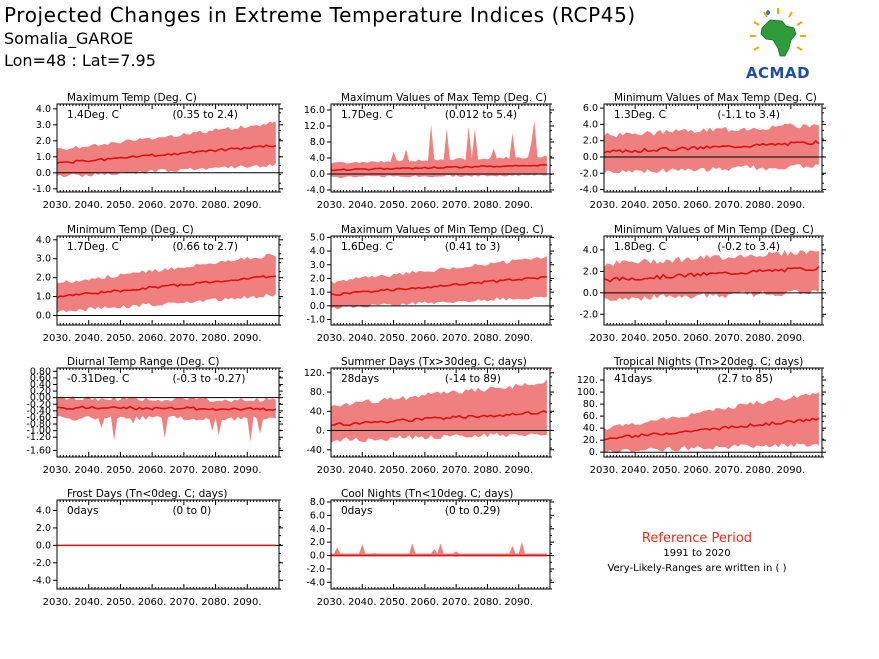 This screenshot has width=879, height=659. I want to click on y-tick-label: 100., so click(587, 392).